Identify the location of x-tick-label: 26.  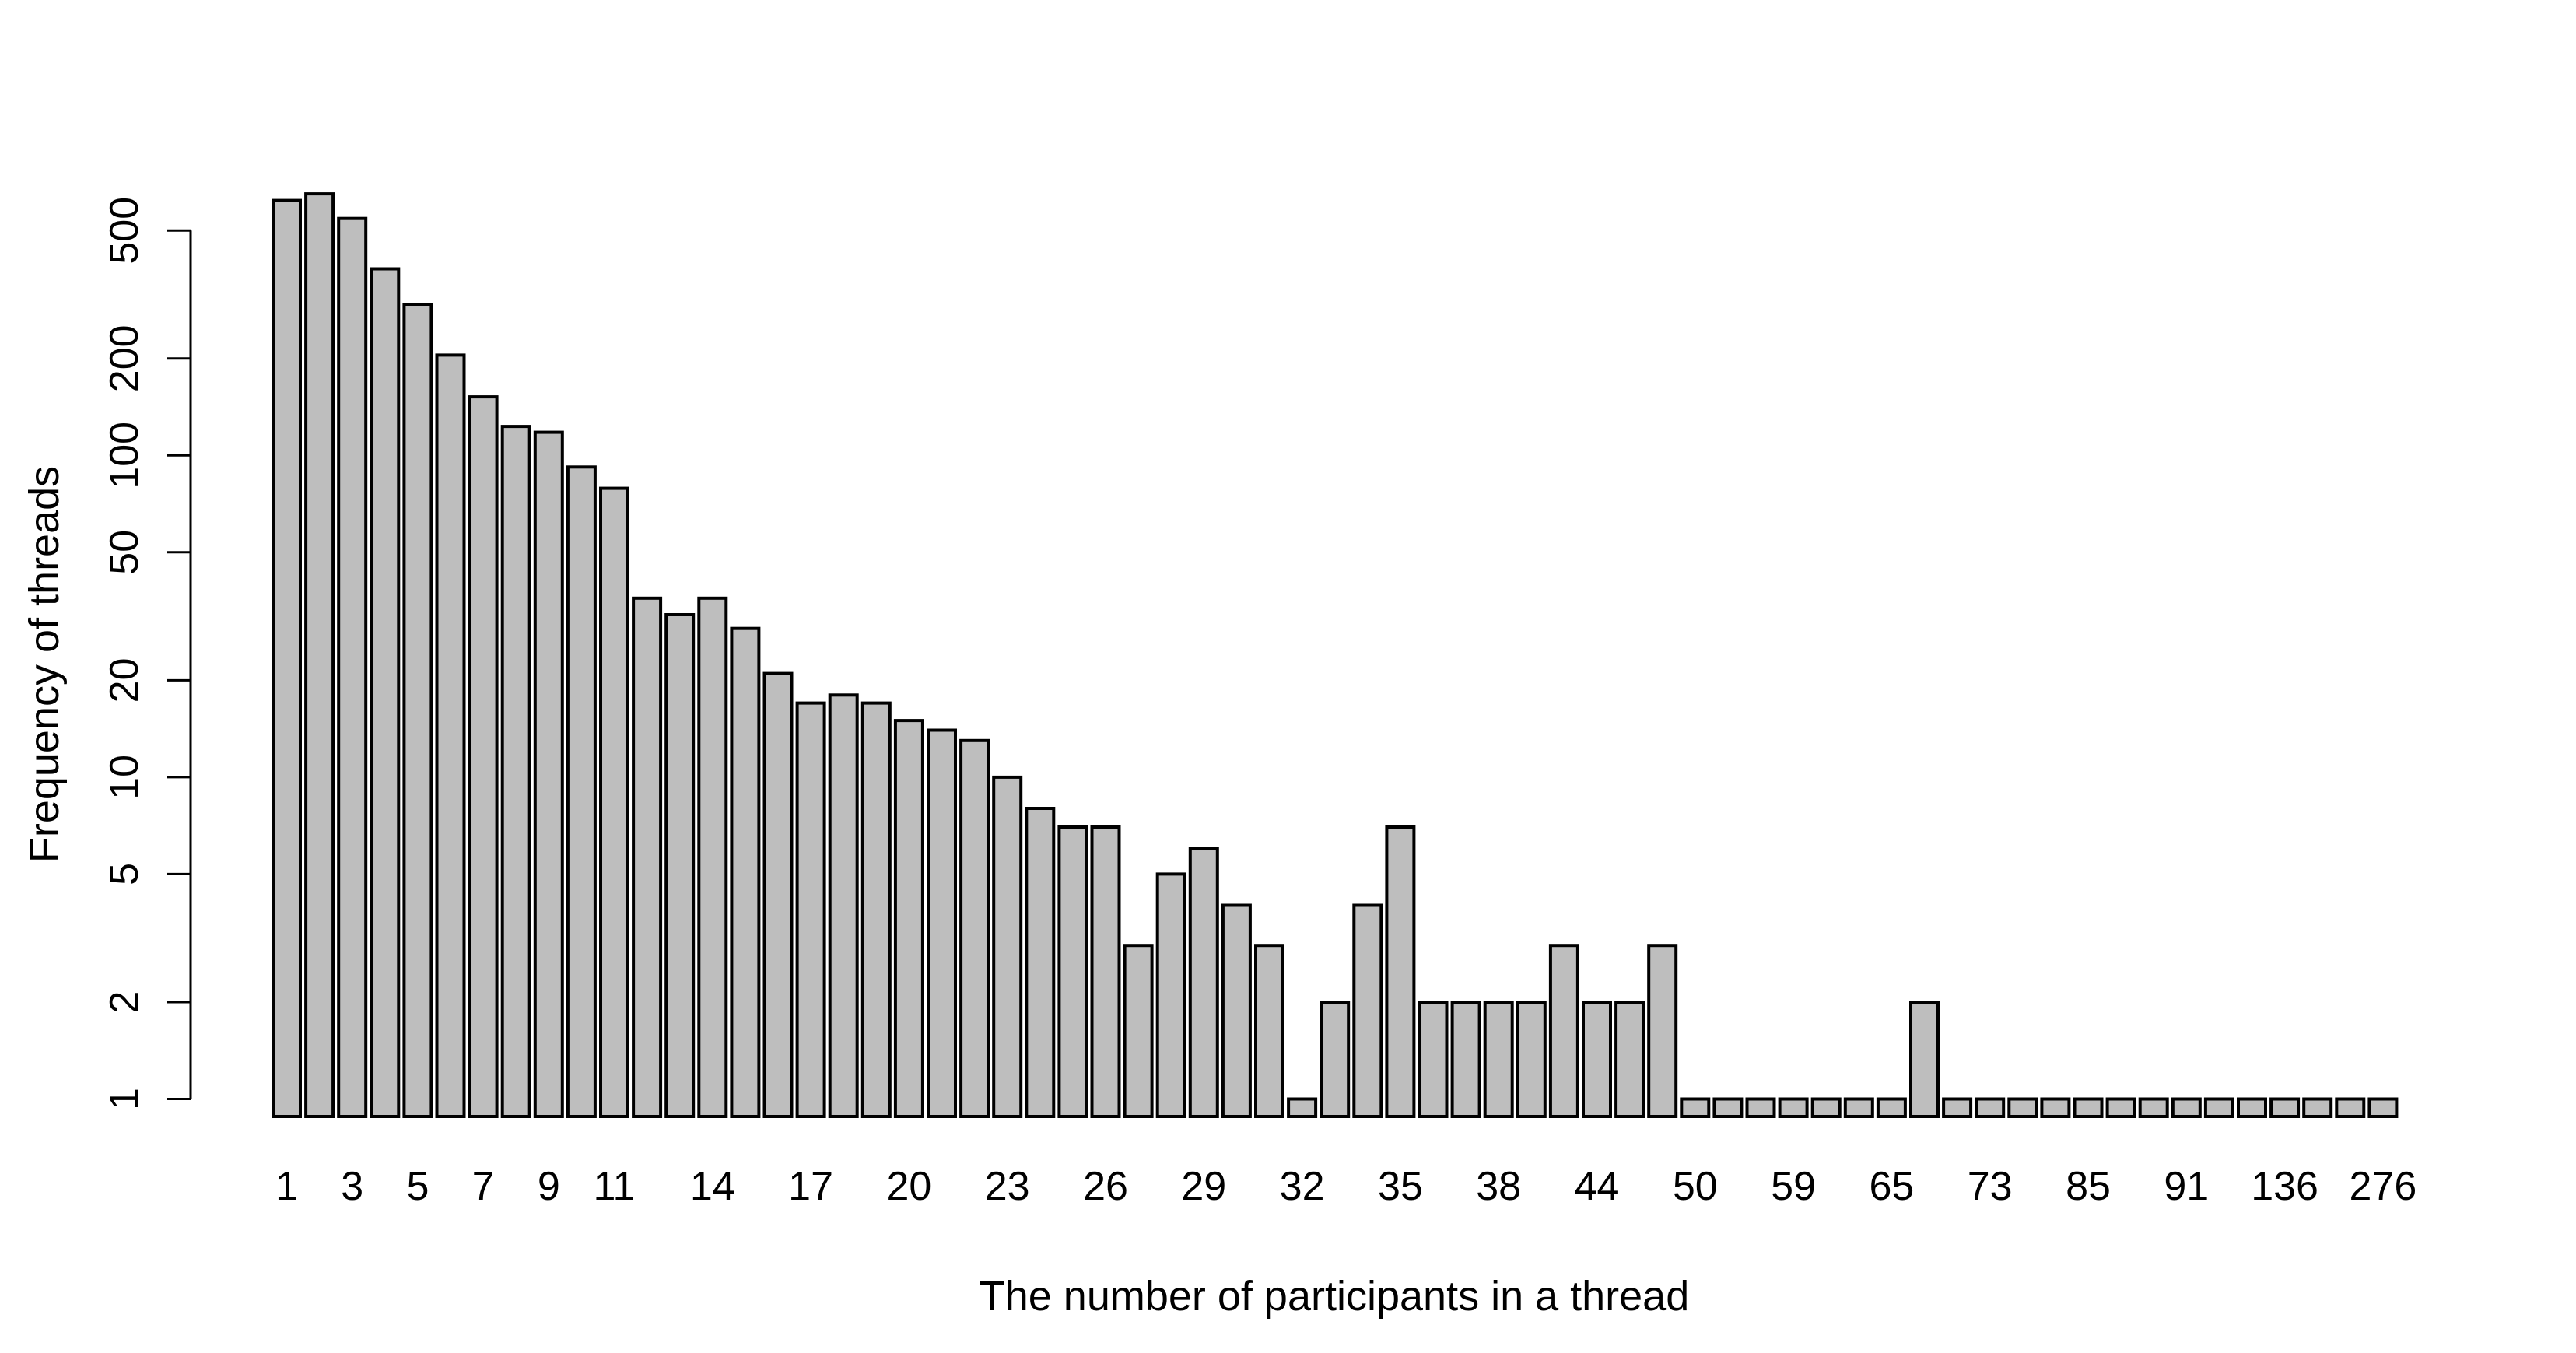
(1105, 1187).